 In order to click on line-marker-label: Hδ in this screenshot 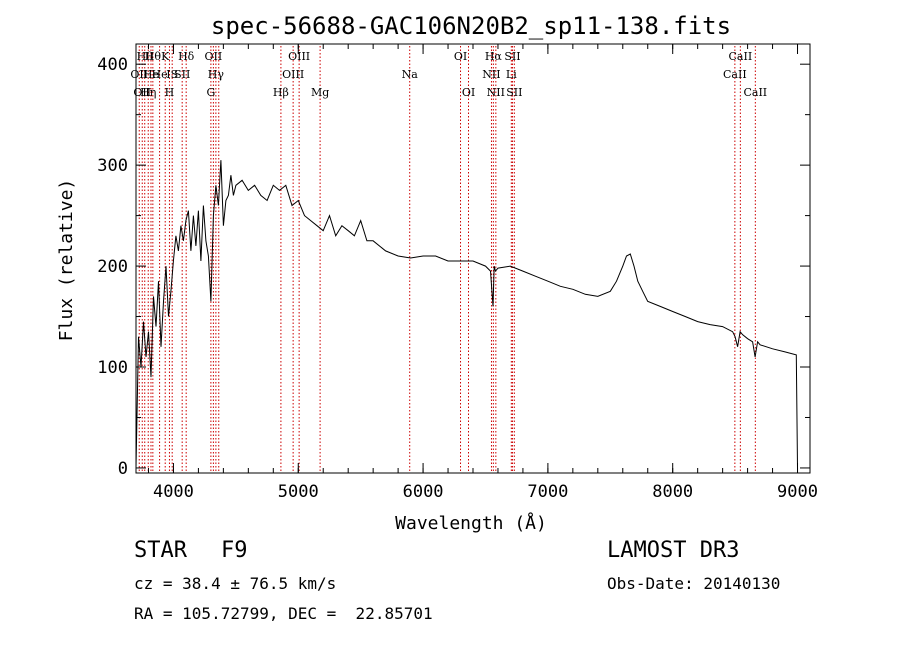, I will do `click(186, 56)`.